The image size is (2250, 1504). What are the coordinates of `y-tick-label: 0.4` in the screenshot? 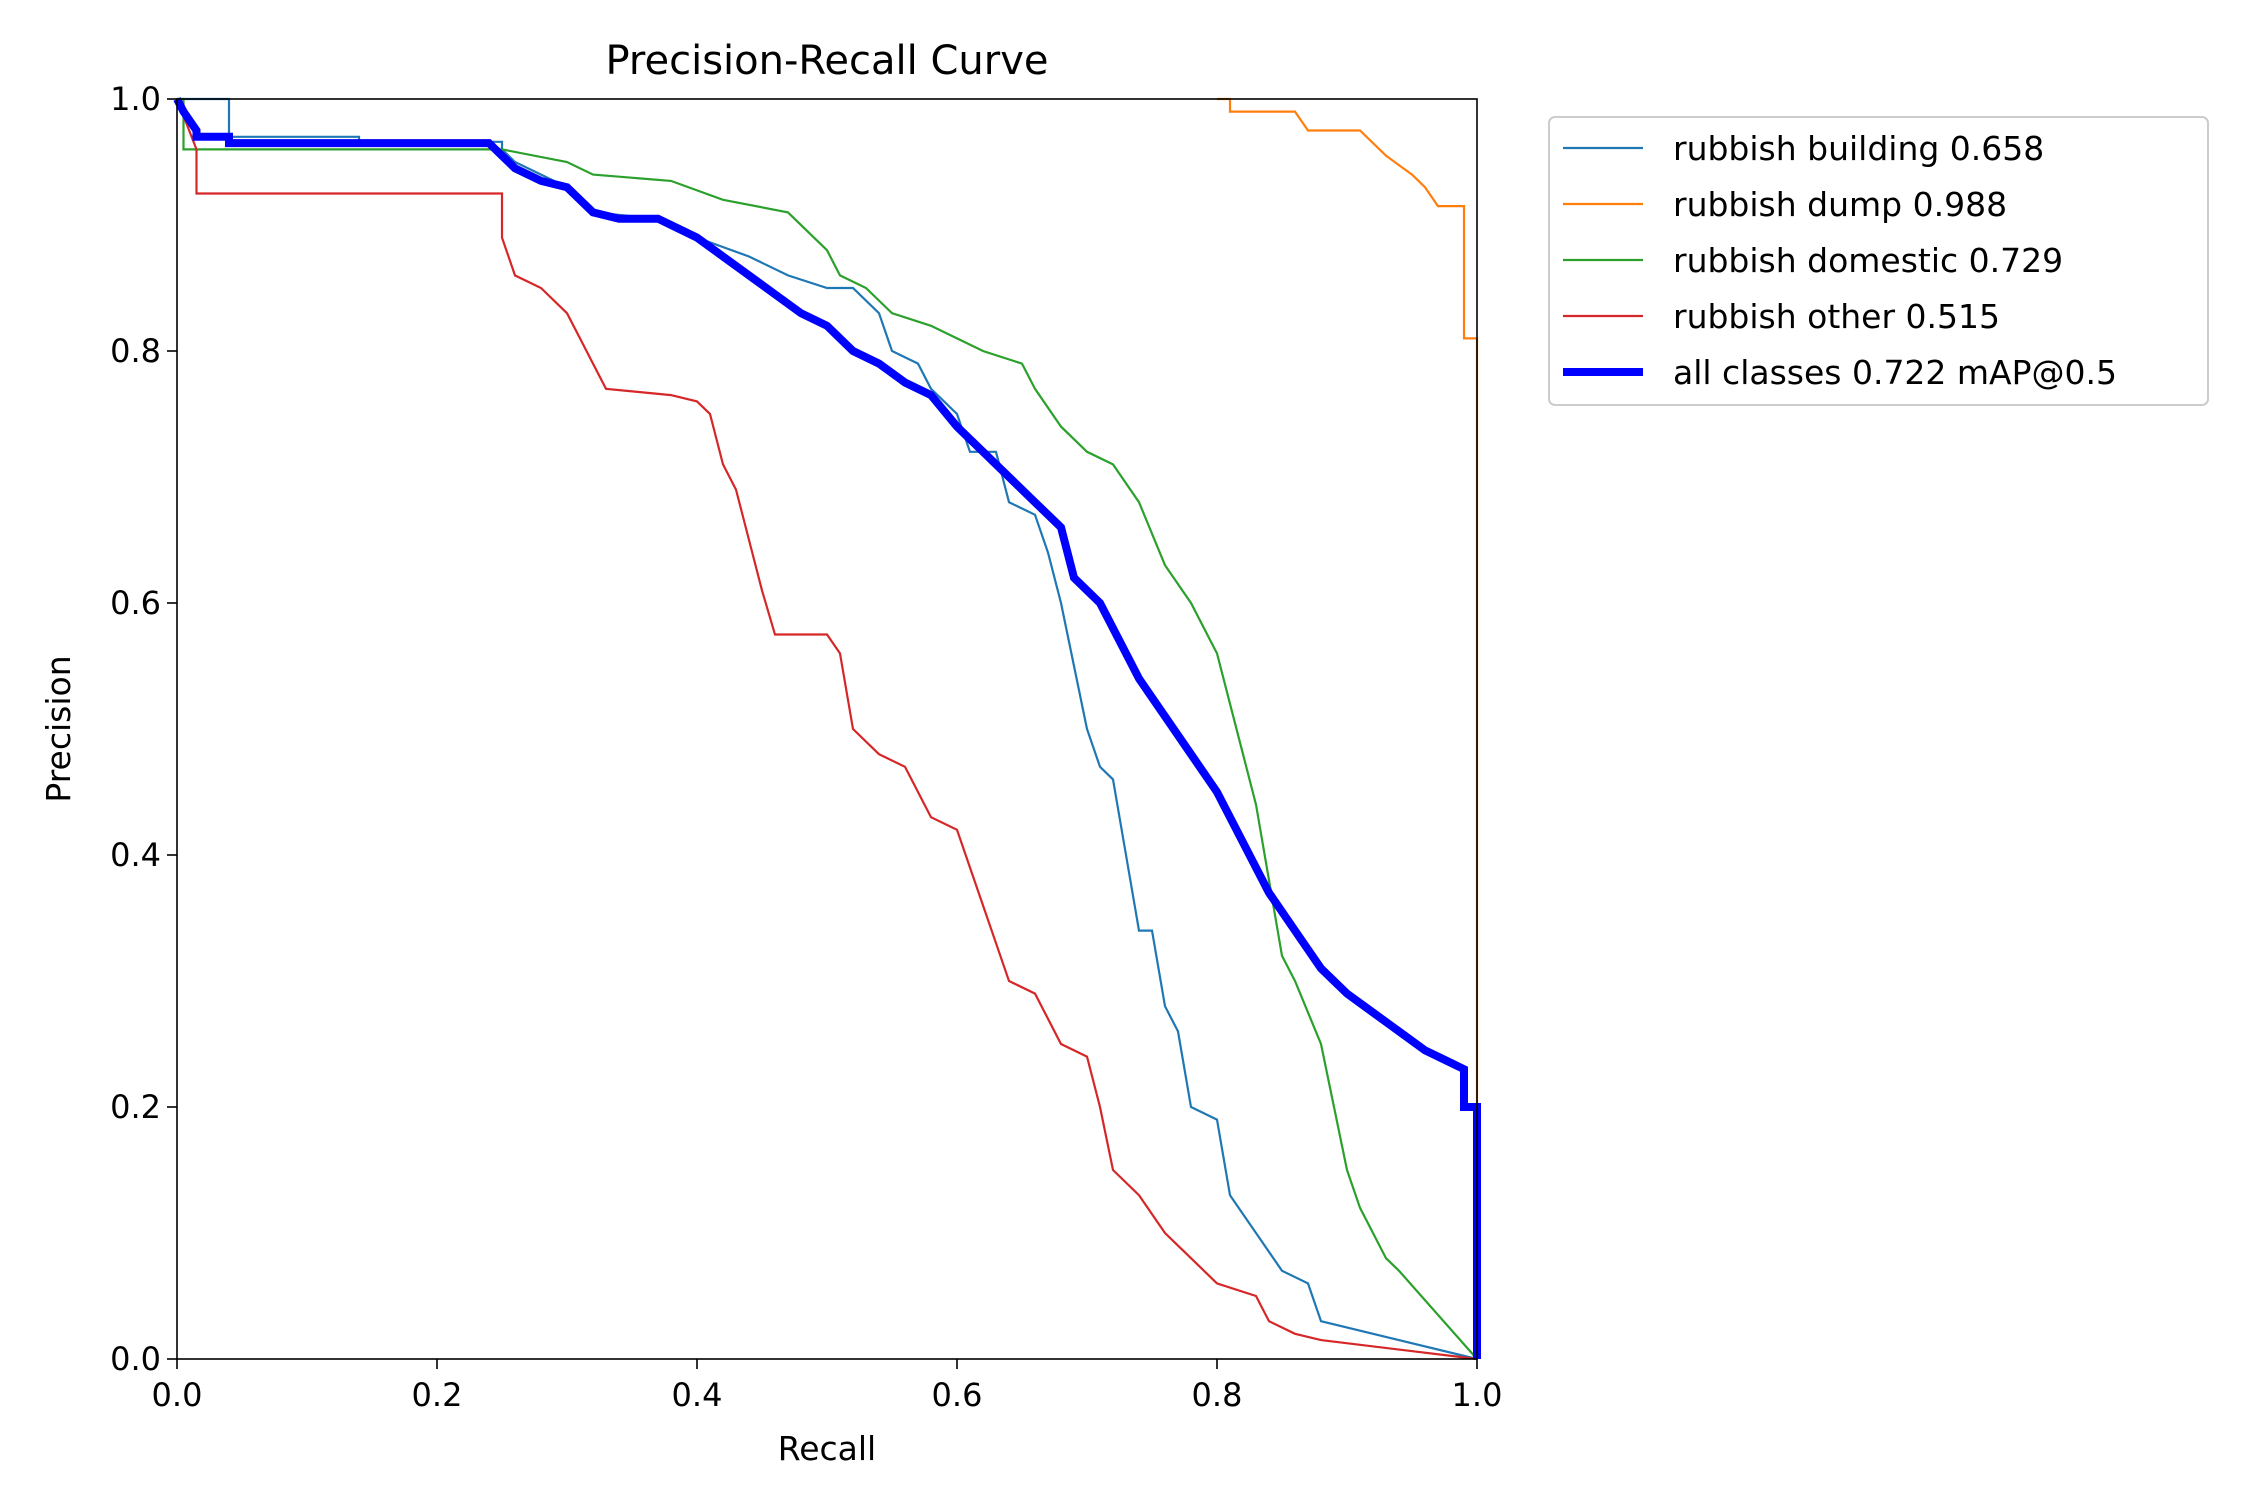 It's located at (135, 855).